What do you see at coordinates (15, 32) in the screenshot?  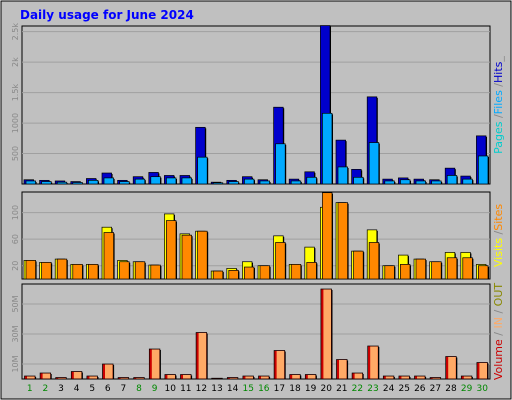 I see `y-tick-label: 2.5k` at bounding box center [15, 32].